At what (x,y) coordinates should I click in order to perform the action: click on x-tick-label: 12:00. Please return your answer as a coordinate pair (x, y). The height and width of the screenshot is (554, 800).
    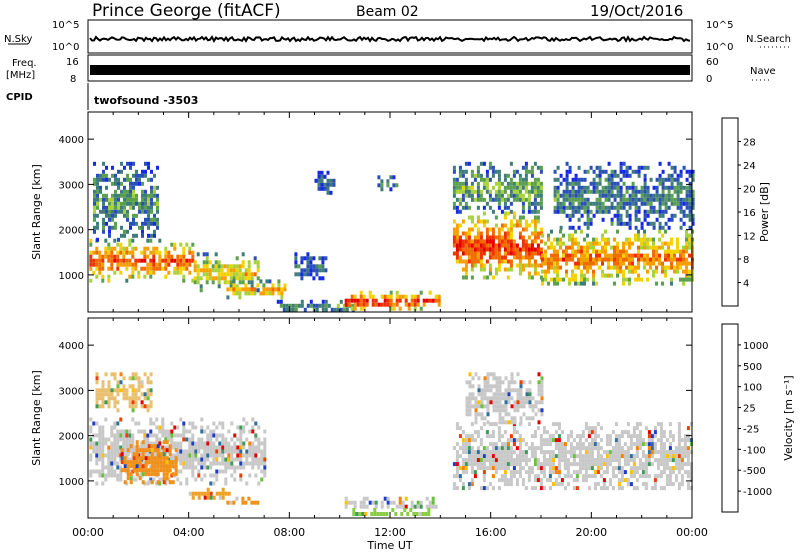
    Looking at the image, I should click on (390, 532).